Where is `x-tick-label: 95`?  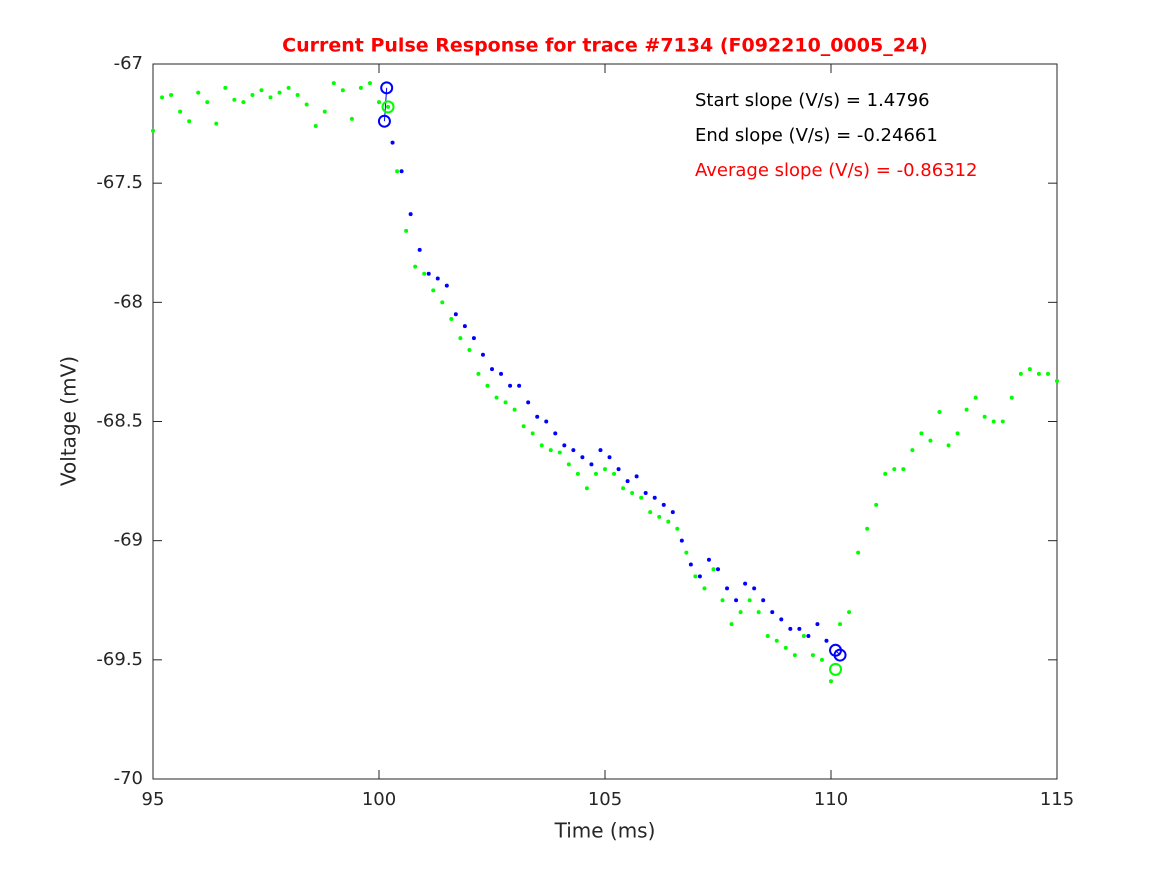 x-tick-label: 95 is located at coordinates (153, 799).